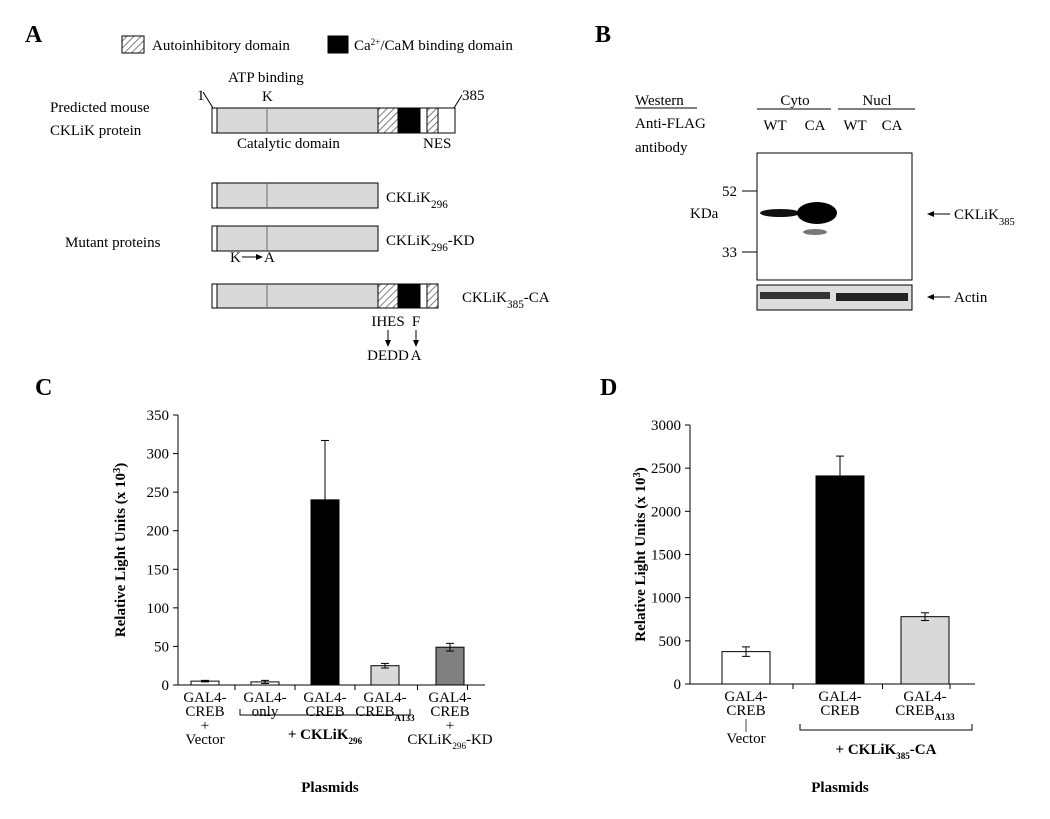  What do you see at coordinates (388, 356) in the screenshot?
I see `mutation-to: DEDD` at bounding box center [388, 356].